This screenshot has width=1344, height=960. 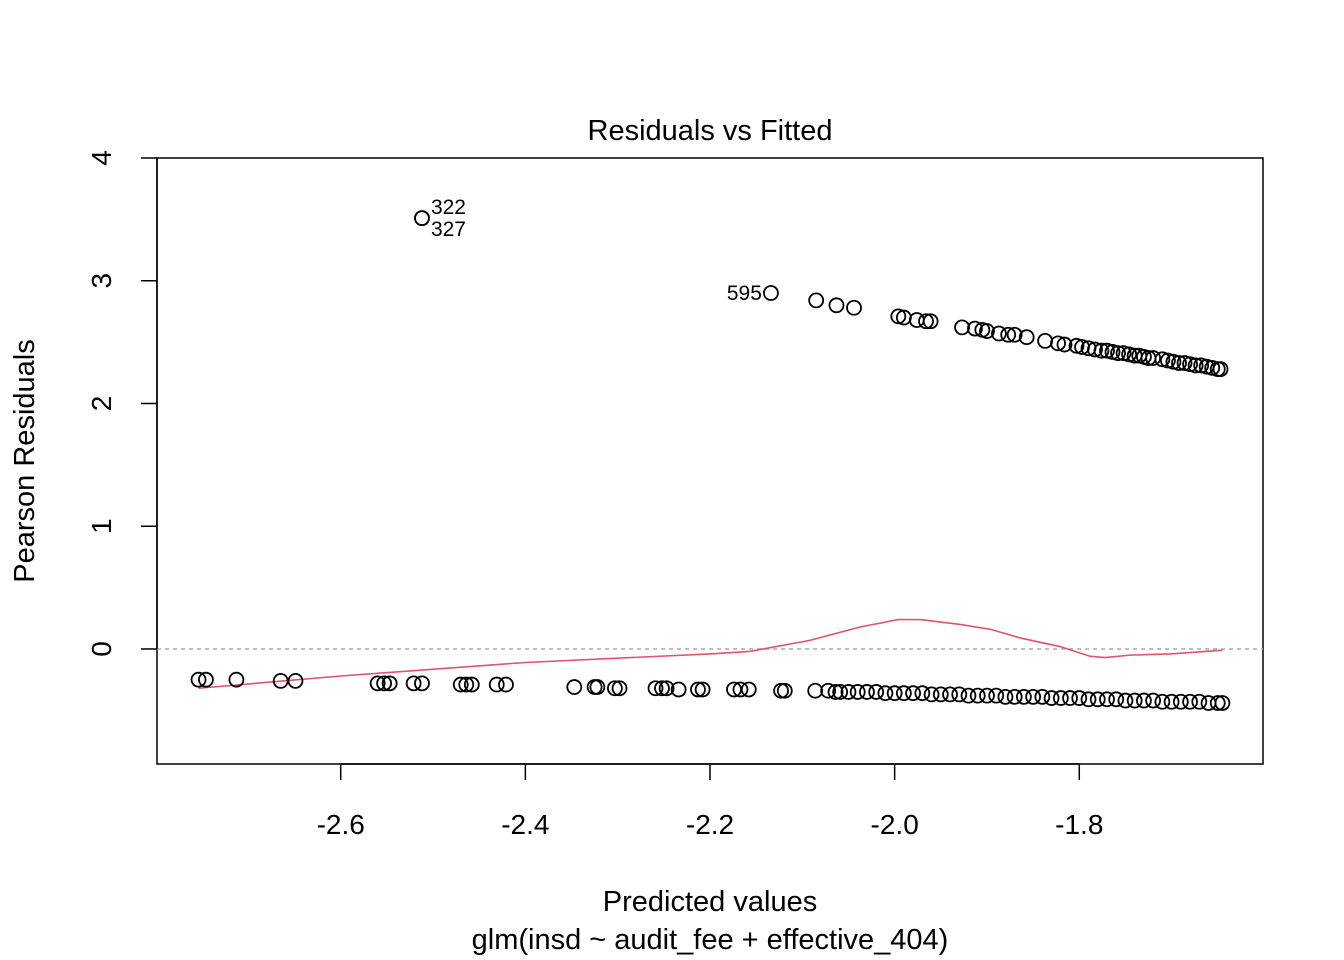 What do you see at coordinates (710, 940) in the screenshot?
I see `x-axis-subtitle: glm(insd ~ audit_fee + effective_404)` at bounding box center [710, 940].